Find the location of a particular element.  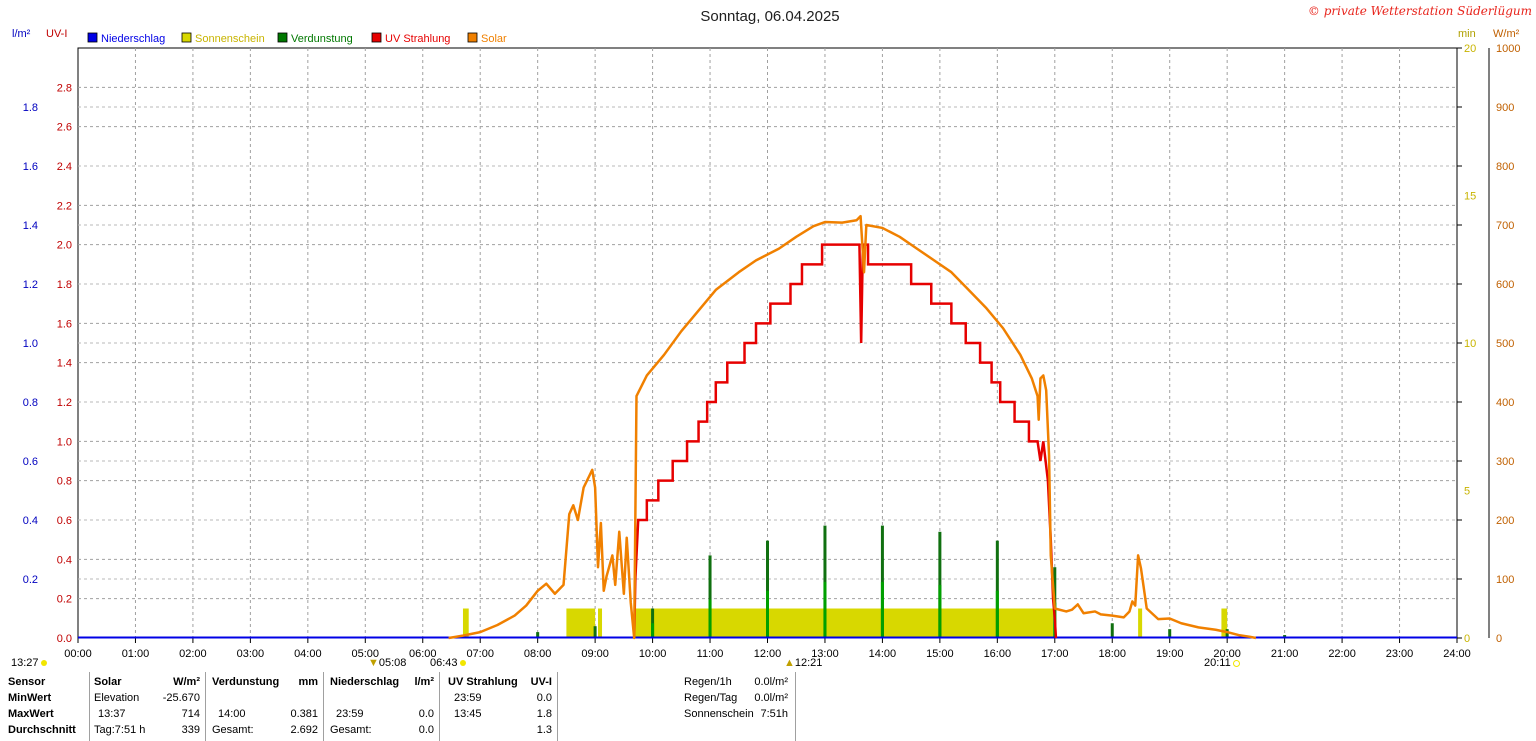

x-tick-label: 12:00 is located at coordinates (768, 654).